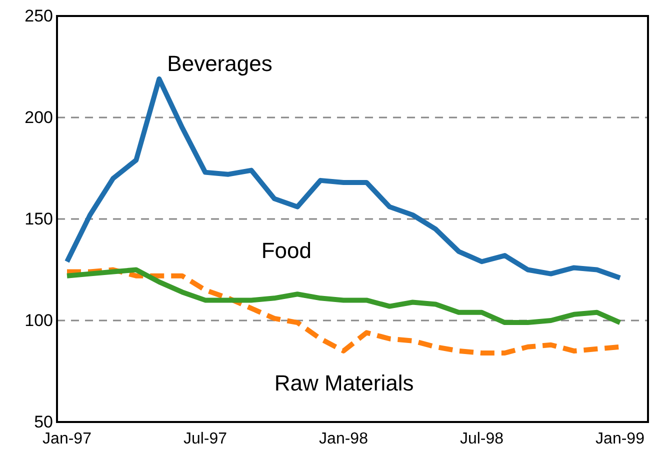 This screenshot has width=662, height=455. Describe the element at coordinates (38, 16) in the screenshot. I see `y-tick-label: 250` at that location.